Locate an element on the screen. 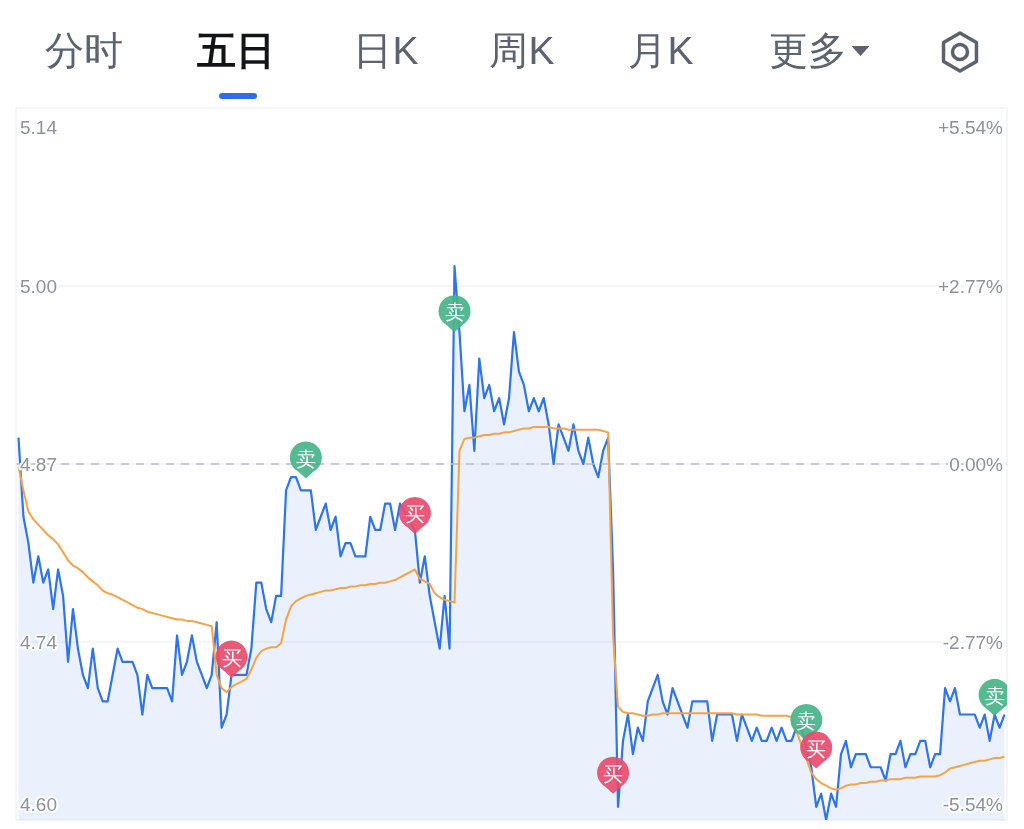 The image size is (1024, 829). y2-tick-label: +2.77% is located at coordinates (971, 286).